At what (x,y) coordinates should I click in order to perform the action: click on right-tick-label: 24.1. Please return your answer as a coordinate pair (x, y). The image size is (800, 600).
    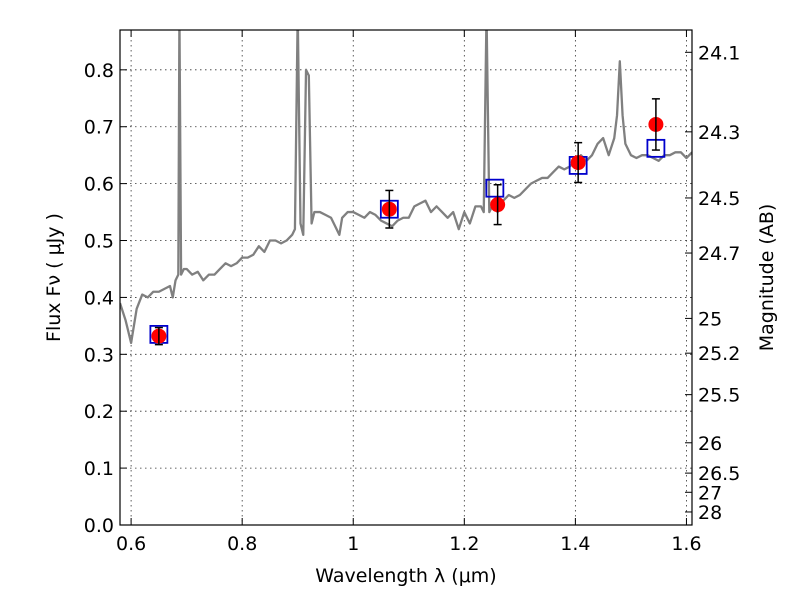
    Looking at the image, I should click on (719, 53).